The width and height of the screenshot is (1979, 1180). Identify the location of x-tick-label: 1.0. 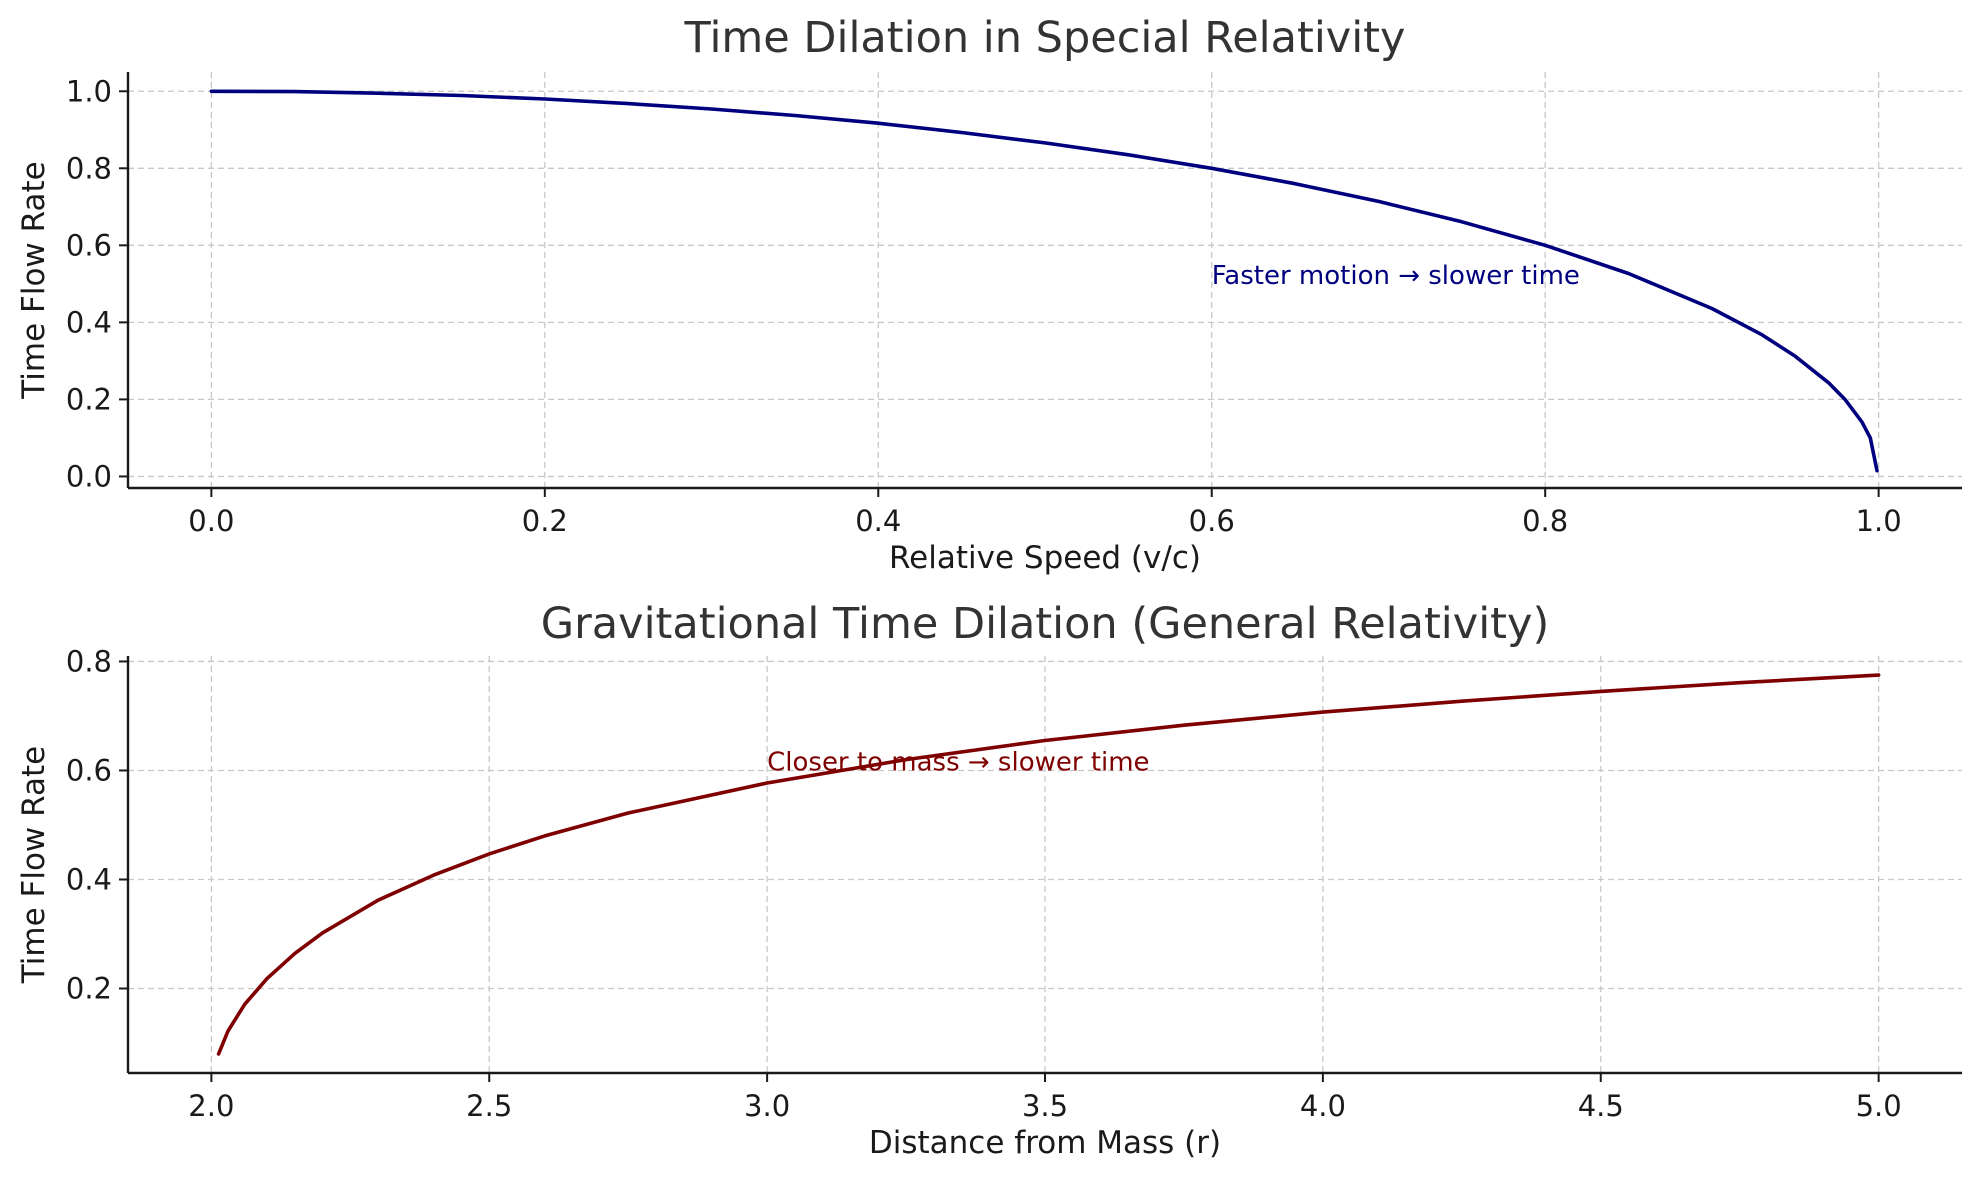
(1879, 521).